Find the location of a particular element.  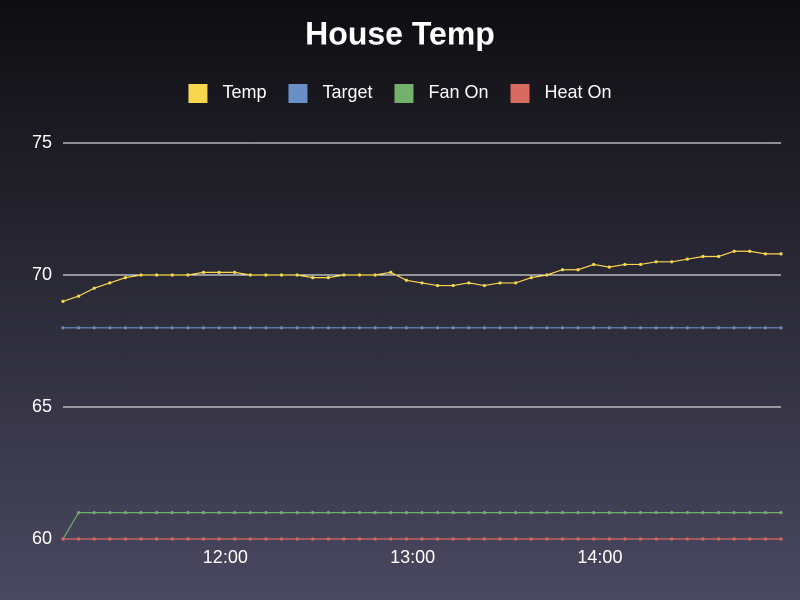

x-tick-label: 12:00 is located at coordinates (225, 557).